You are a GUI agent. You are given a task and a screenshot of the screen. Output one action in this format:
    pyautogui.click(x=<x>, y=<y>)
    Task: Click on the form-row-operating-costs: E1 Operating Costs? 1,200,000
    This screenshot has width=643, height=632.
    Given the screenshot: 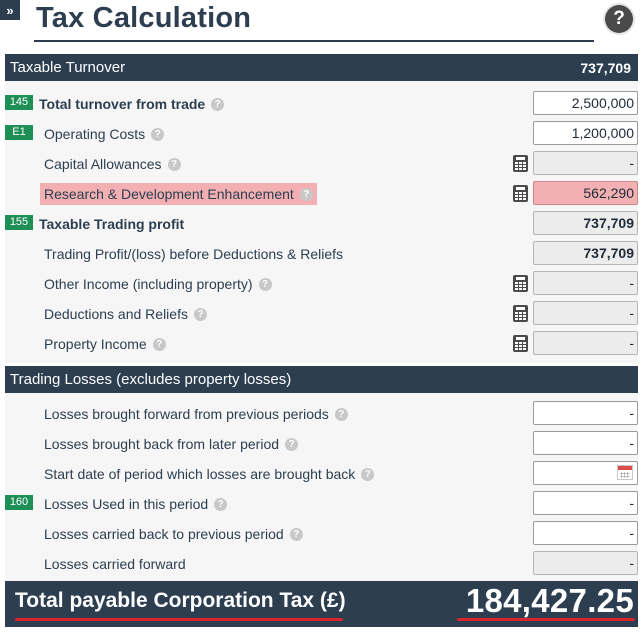 What is the action you would take?
    pyautogui.click(x=321, y=134)
    